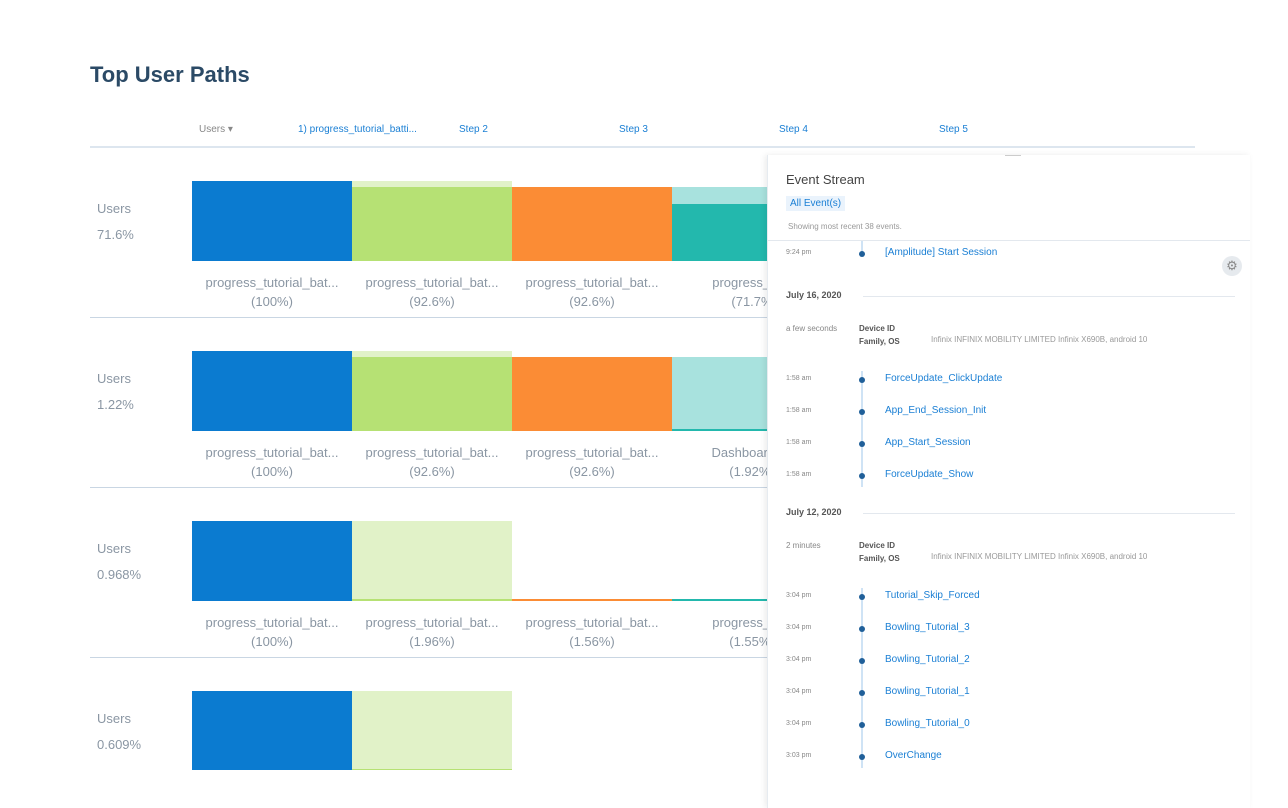 The height and width of the screenshot is (808, 1288). What do you see at coordinates (803, 545) in the screenshot?
I see `relative-time: 2 minutes` at bounding box center [803, 545].